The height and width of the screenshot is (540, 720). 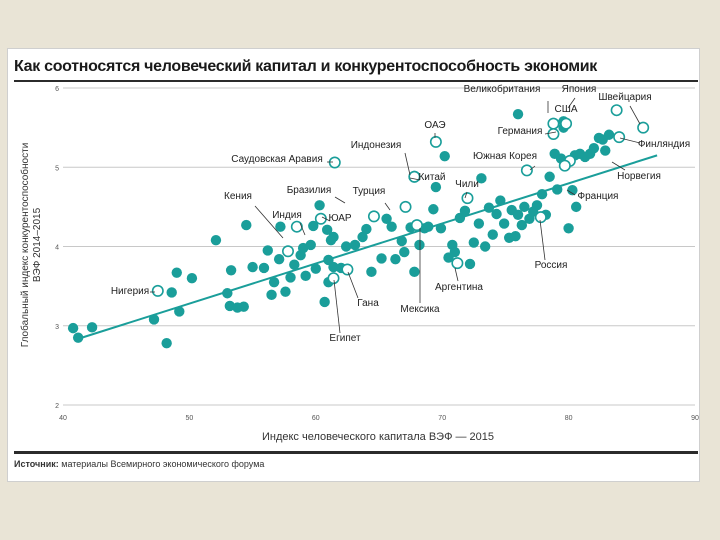 What do you see at coordinates (551, 265) in the screenshot?
I see `country-label: Россия` at bounding box center [551, 265].